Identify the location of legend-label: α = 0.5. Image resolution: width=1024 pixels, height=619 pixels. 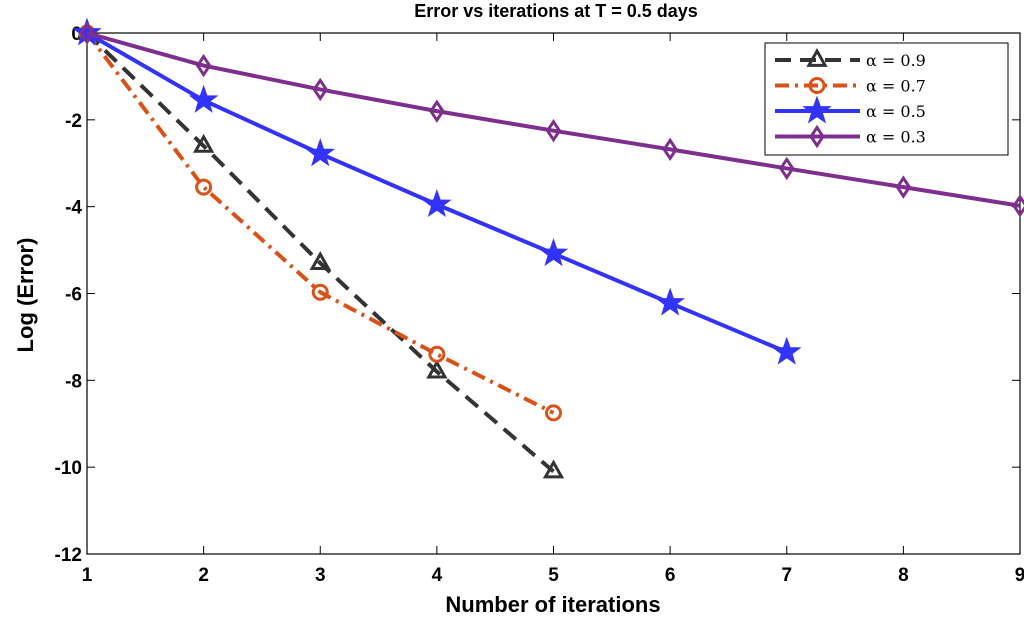
(896, 111).